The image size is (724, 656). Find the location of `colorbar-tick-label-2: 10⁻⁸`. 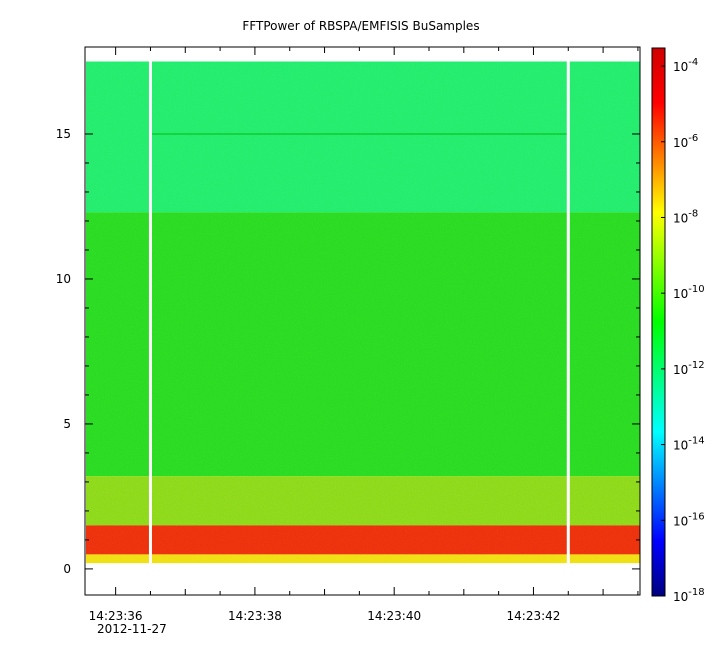

colorbar-tick-label-2: 10⁻⁸ is located at coordinates (685, 216).